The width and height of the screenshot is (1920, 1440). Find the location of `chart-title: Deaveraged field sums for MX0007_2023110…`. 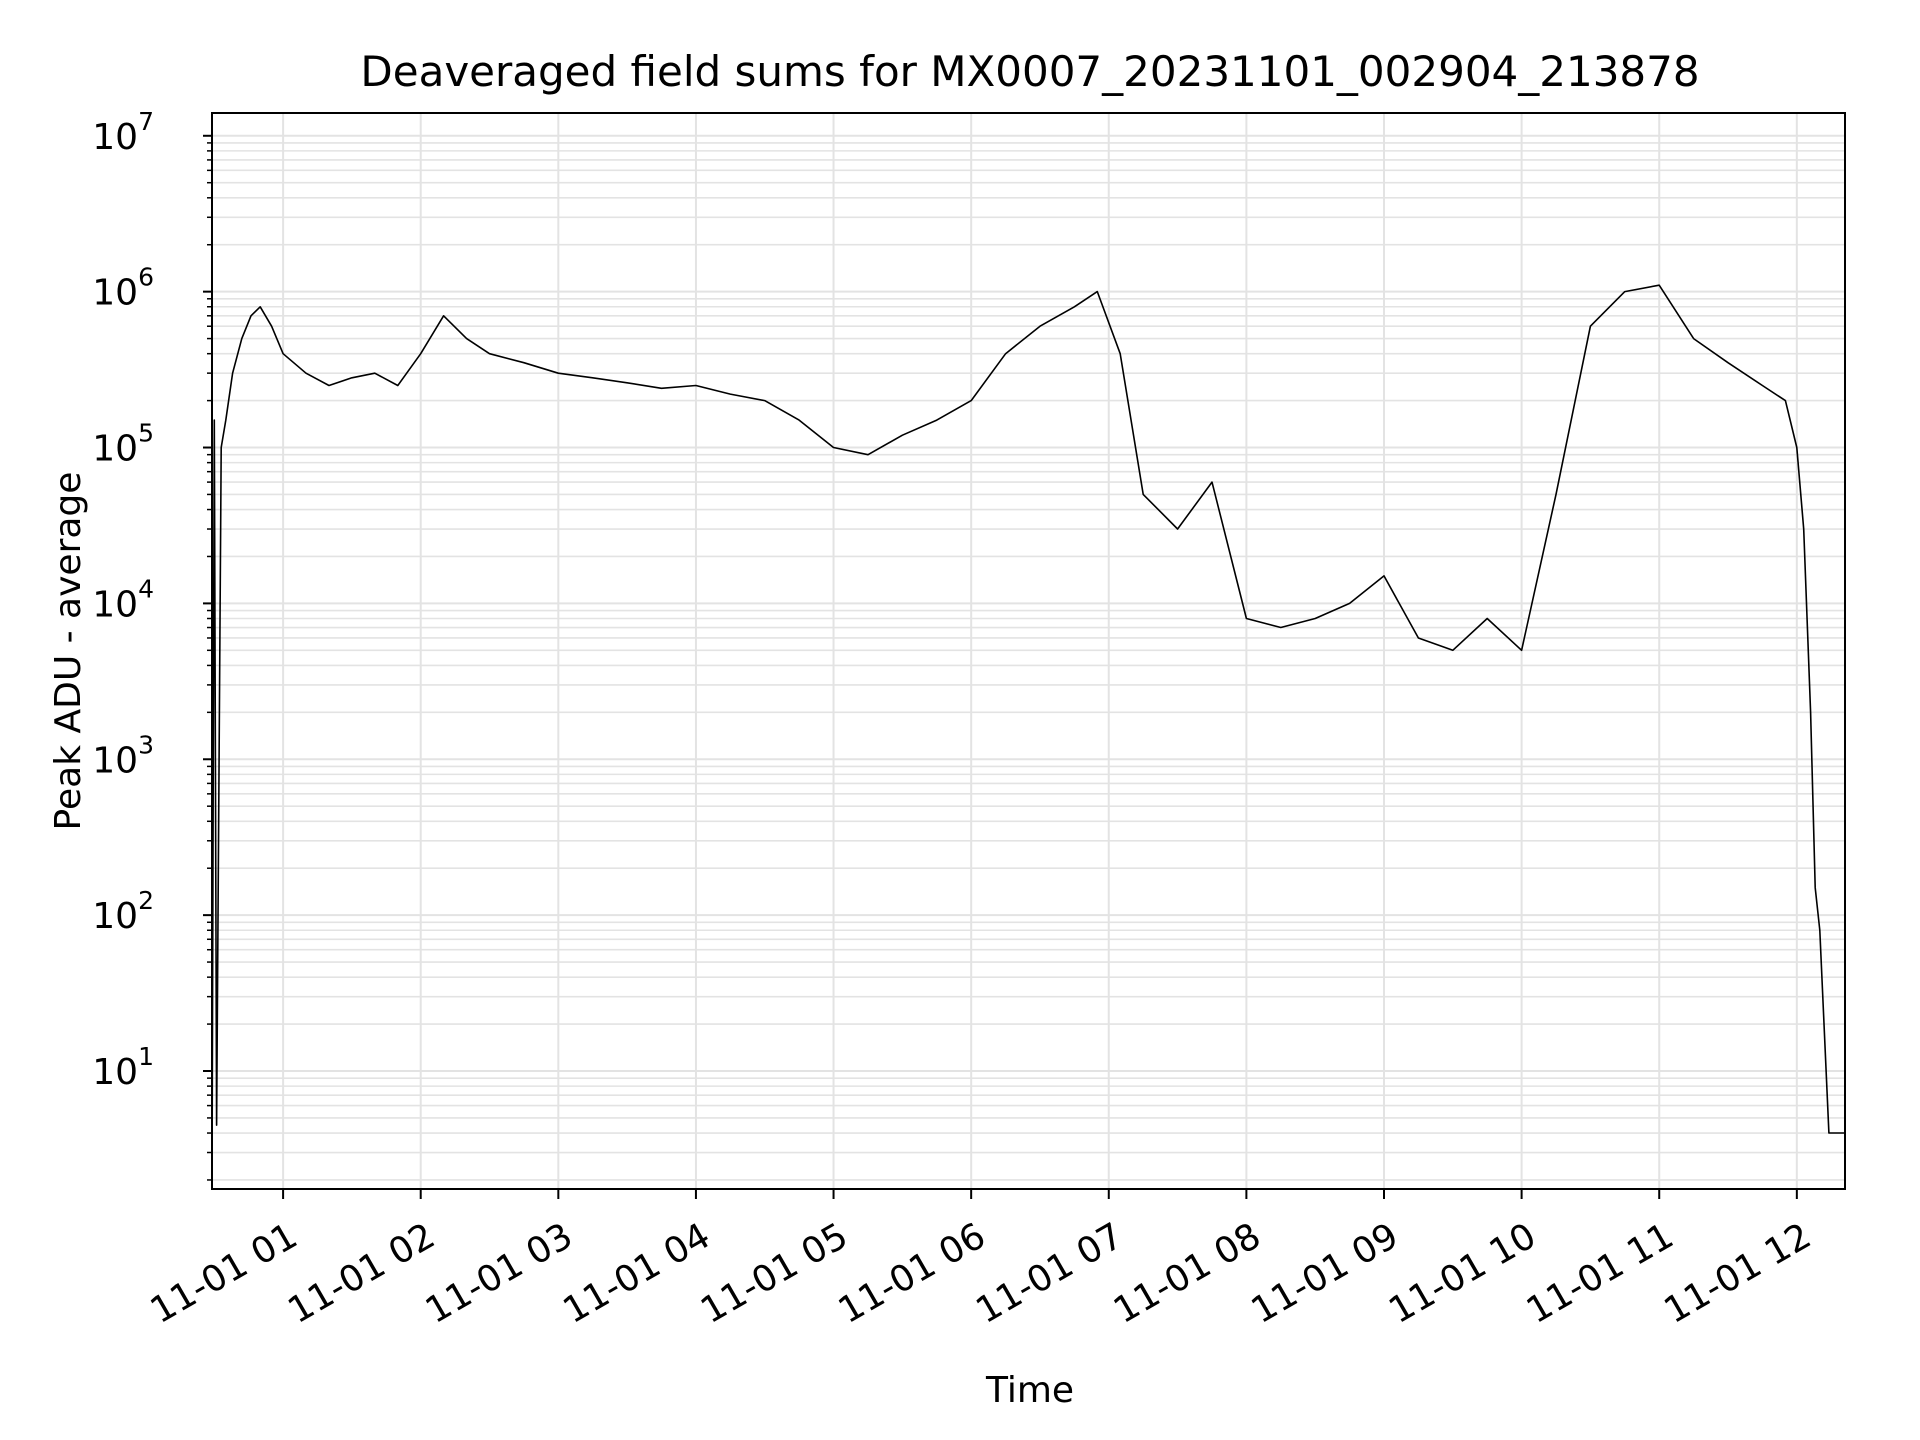

chart-title: Deaveraged field sums for MX0007_2023110… is located at coordinates (1029, 71).